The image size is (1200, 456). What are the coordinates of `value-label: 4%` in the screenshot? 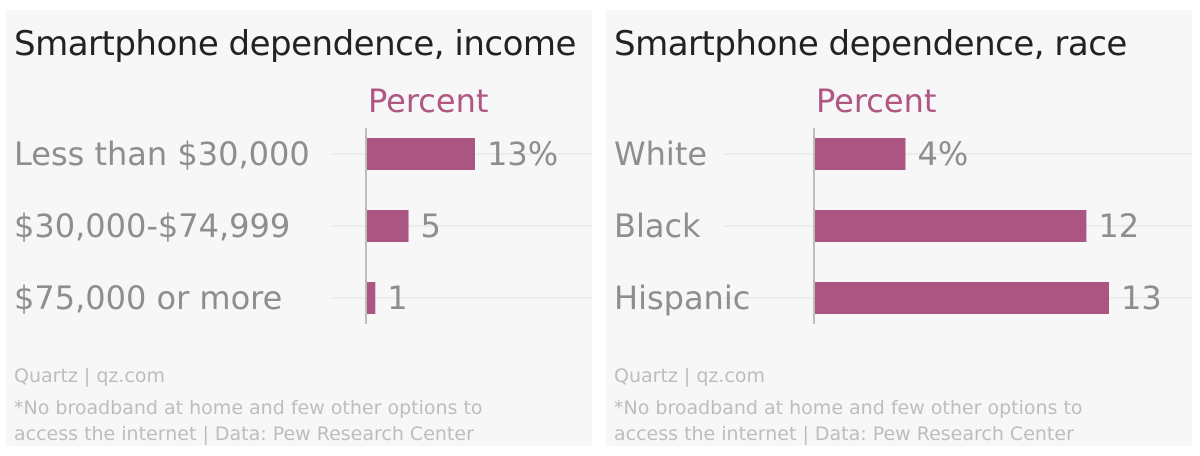 It's located at (942, 154).